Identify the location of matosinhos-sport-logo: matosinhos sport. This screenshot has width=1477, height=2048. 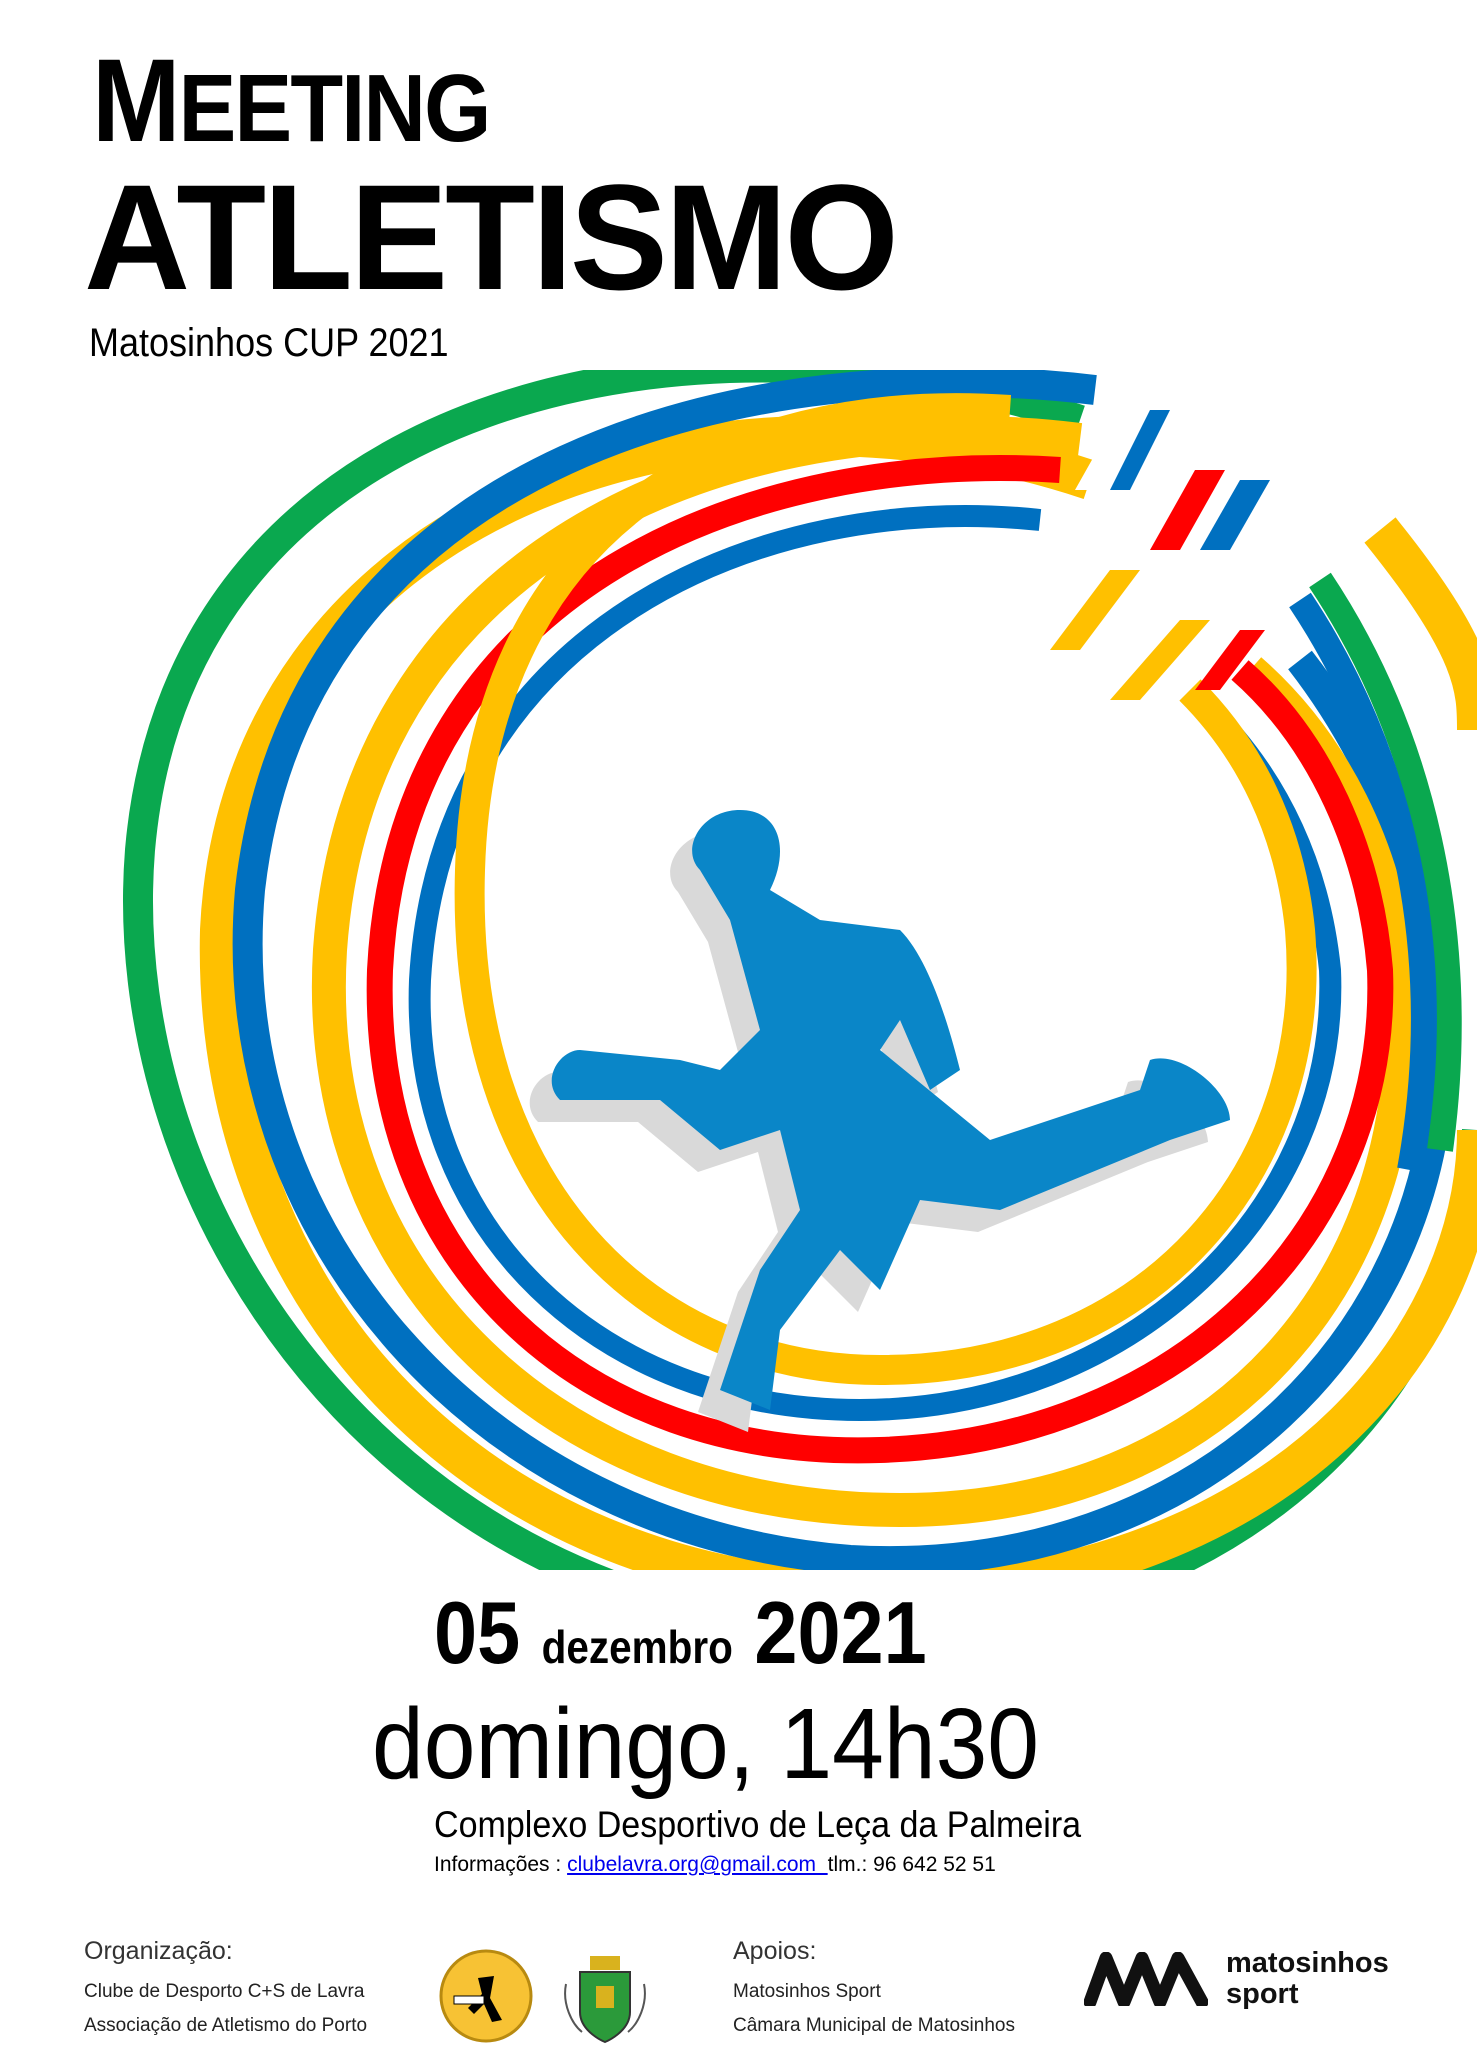
(1236, 1979).